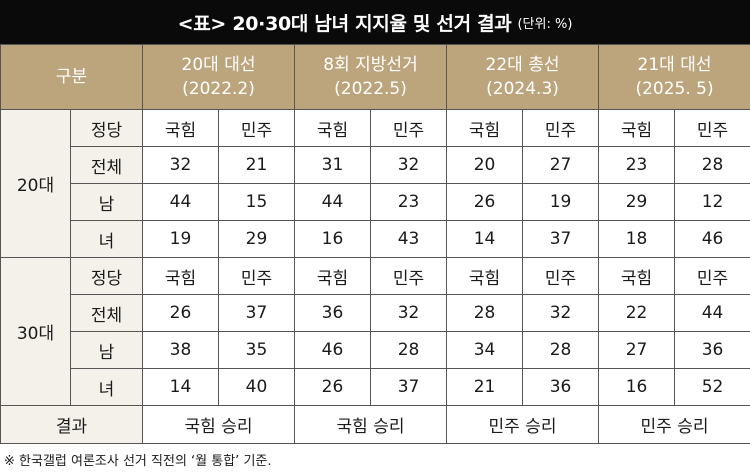 This screenshot has width=750, height=476. Describe the element at coordinates (35, 331) in the screenshot. I see `age-group-30s: 30대` at that location.